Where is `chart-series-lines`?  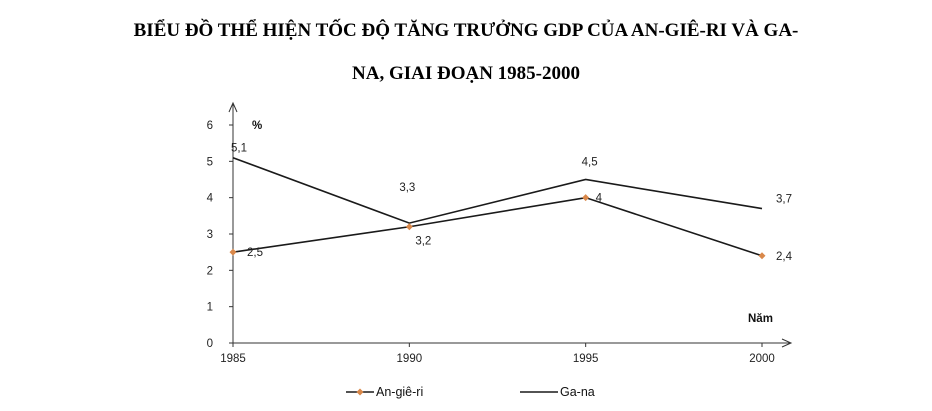 chart-series-lines is located at coordinates (497, 206).